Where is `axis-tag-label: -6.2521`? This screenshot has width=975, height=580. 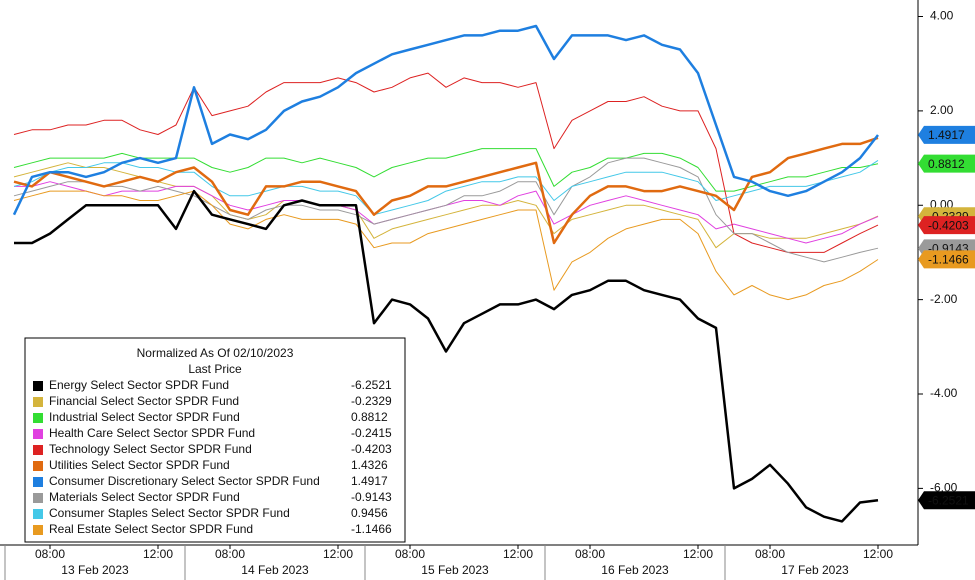
axis-tag-label: -6.2521 is located at coordinates (948, 500).